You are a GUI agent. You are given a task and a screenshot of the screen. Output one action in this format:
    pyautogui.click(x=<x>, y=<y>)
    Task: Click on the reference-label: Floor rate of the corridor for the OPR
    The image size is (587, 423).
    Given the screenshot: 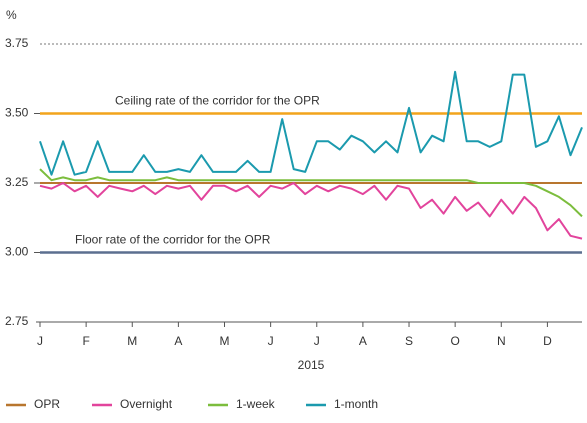 What is the action you would take?
    pyautogui.click(x=173, y=240)
    